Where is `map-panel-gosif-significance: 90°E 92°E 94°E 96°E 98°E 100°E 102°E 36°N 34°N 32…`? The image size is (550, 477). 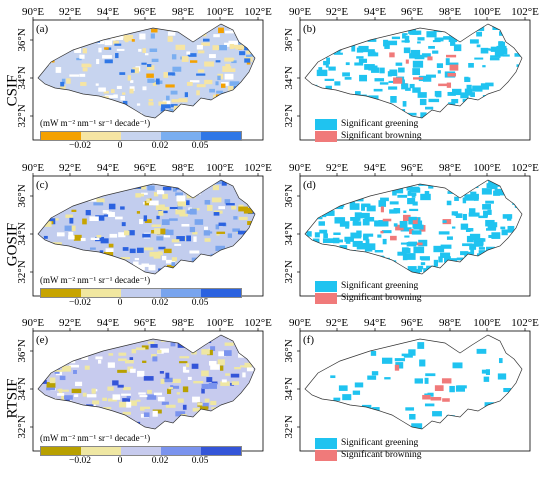
map-panel-gosif-significance: 90°E 92°E 94°E 96°E 98°E 100°E 102°E 36°N 34°N 32… is located at coordinates (411, 229).